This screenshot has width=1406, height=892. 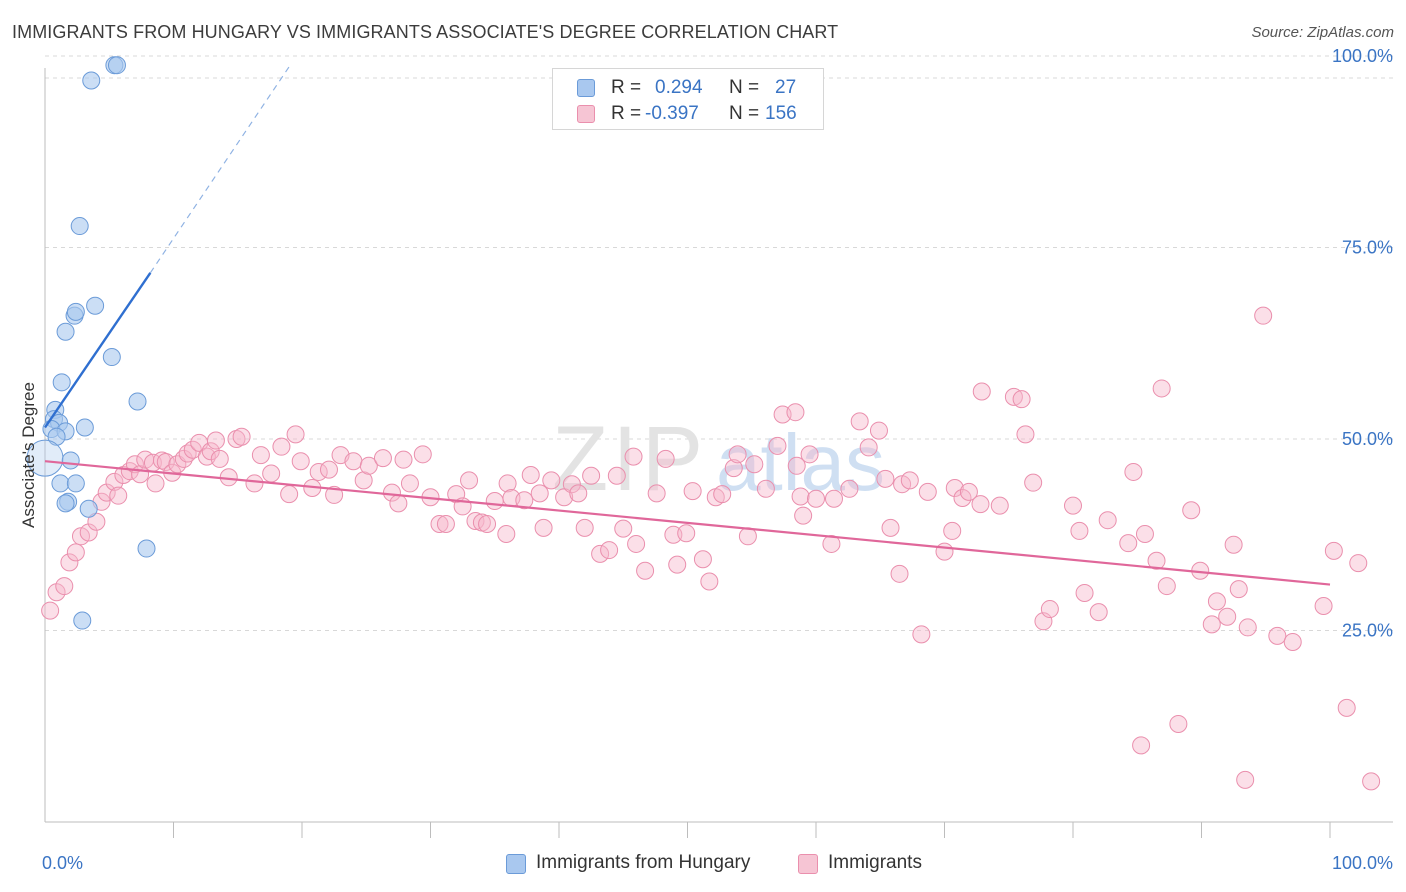 What do you see at coordinates (1322, 32) in the screenshot?
I see `source-label: Source: ZipAtlas.com` at bounding box center [1322, 32].